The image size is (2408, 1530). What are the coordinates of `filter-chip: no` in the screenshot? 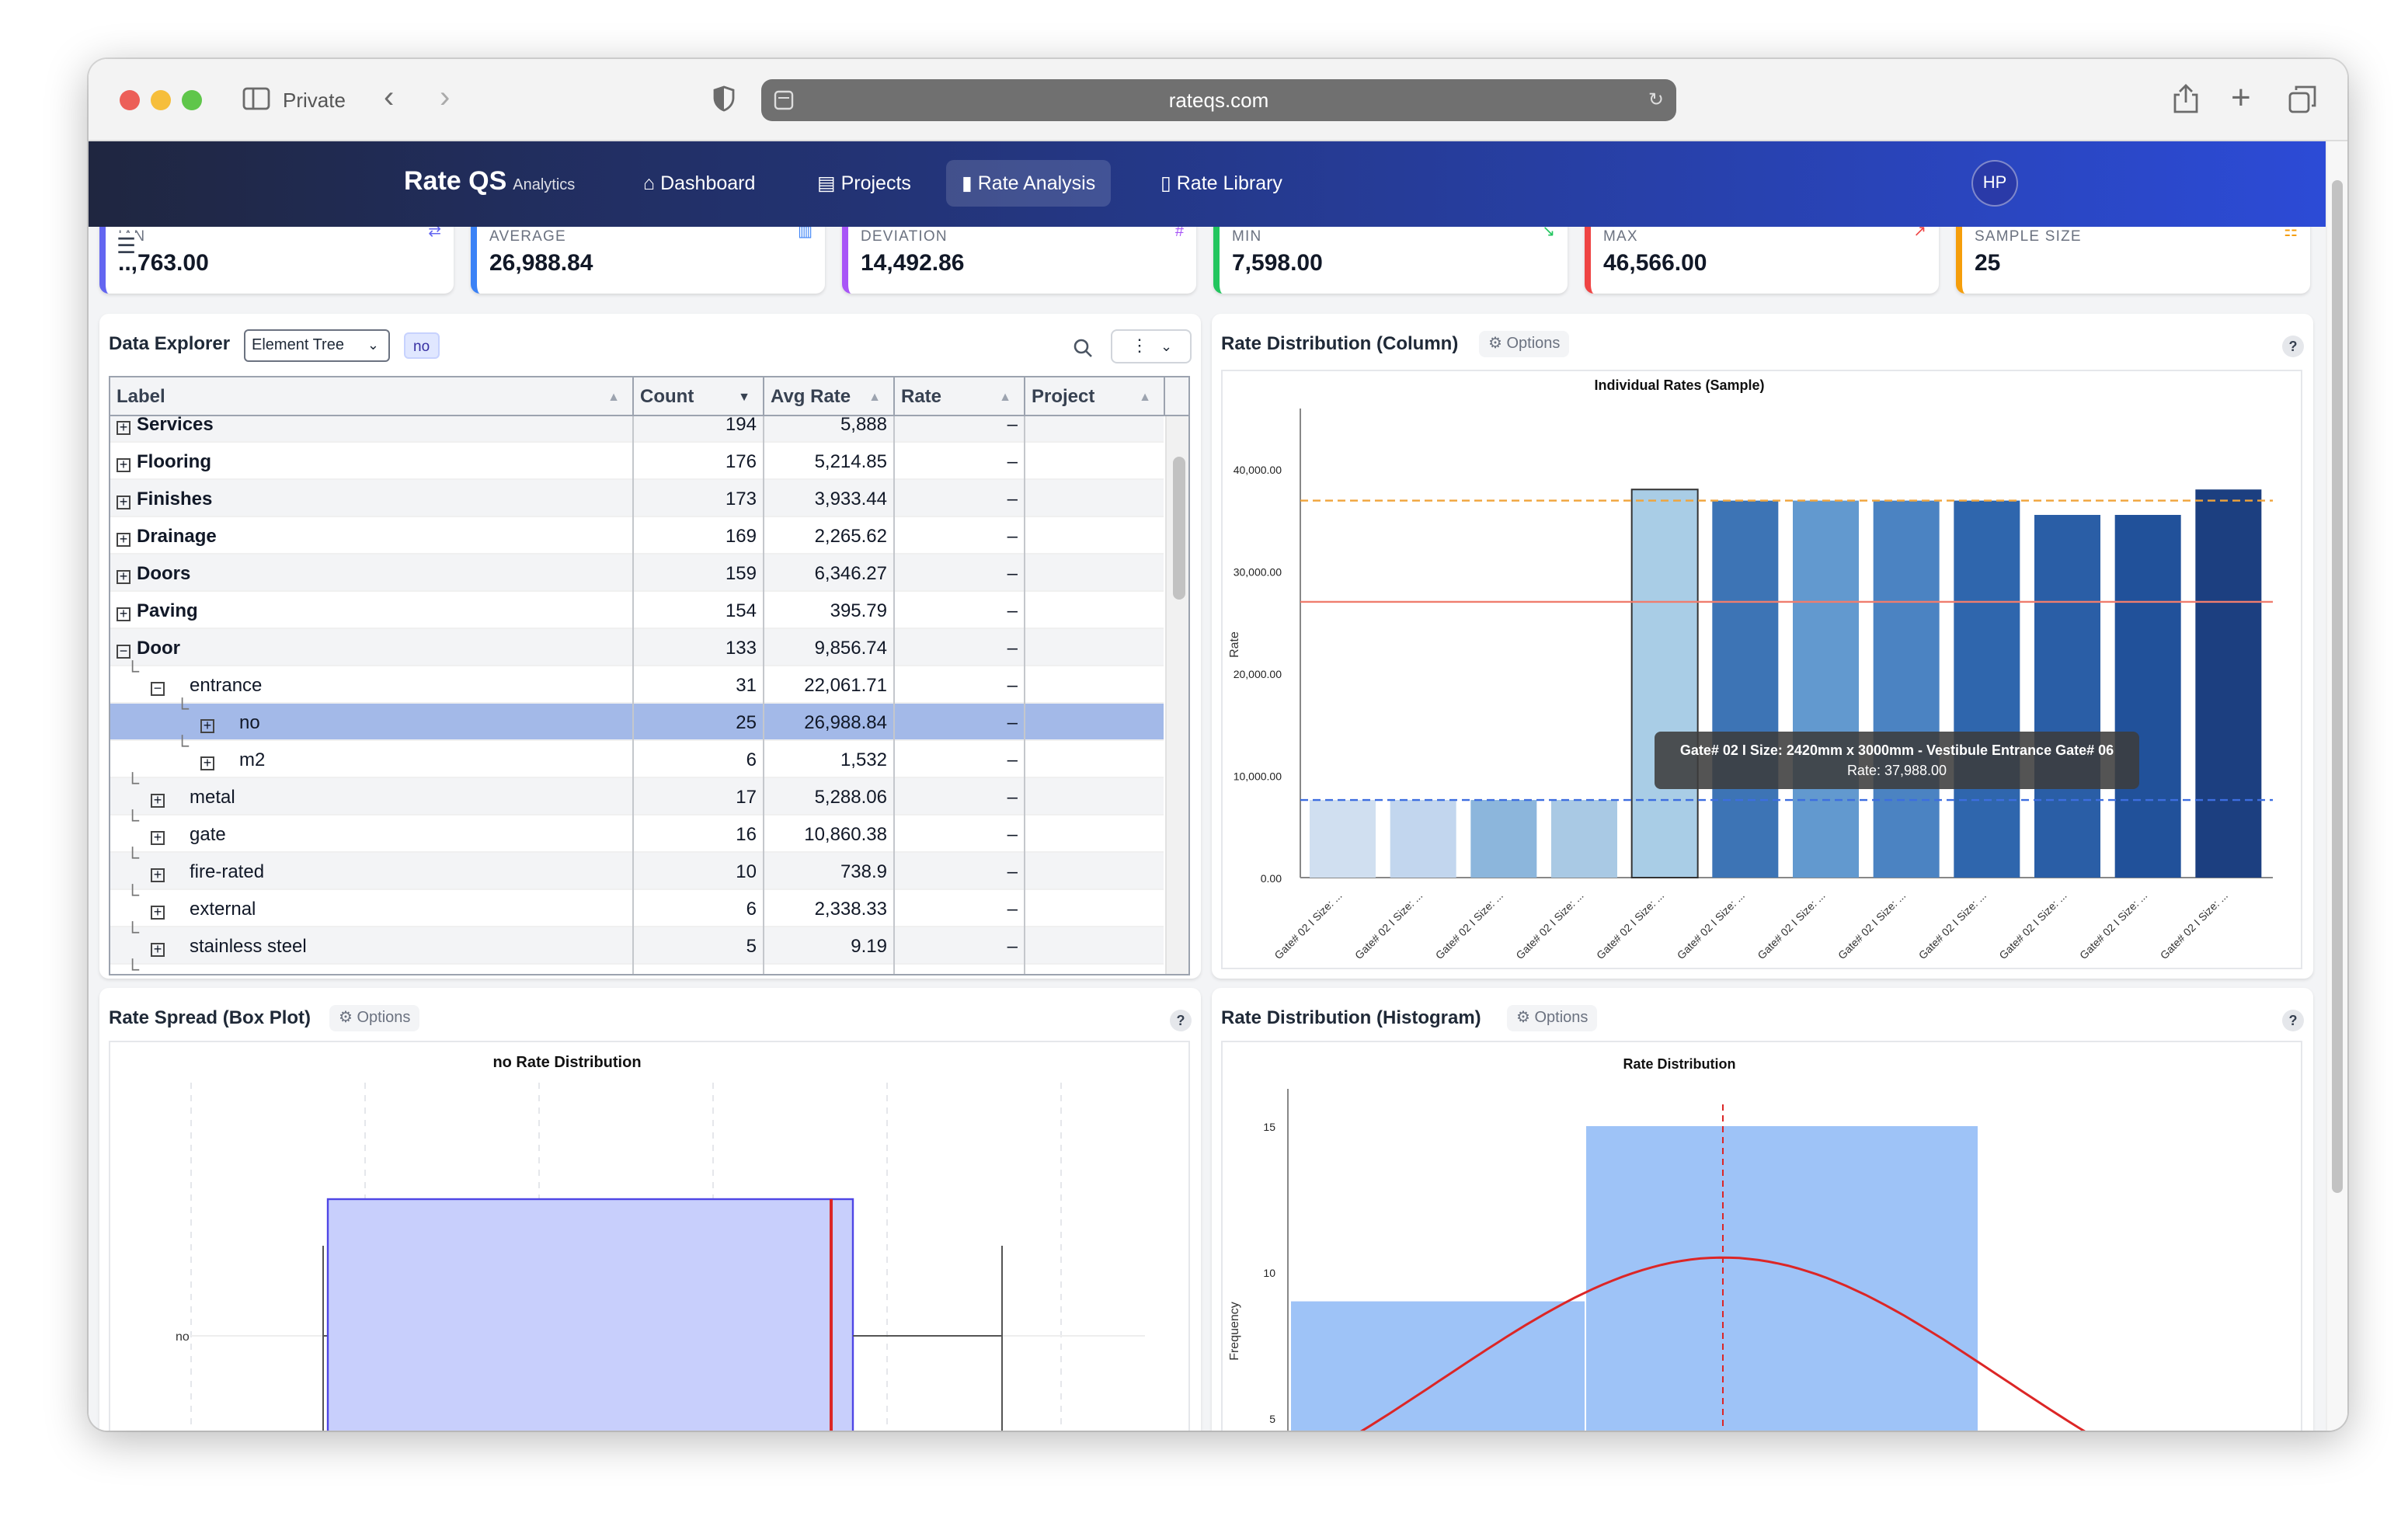 It's located at (422, 346).